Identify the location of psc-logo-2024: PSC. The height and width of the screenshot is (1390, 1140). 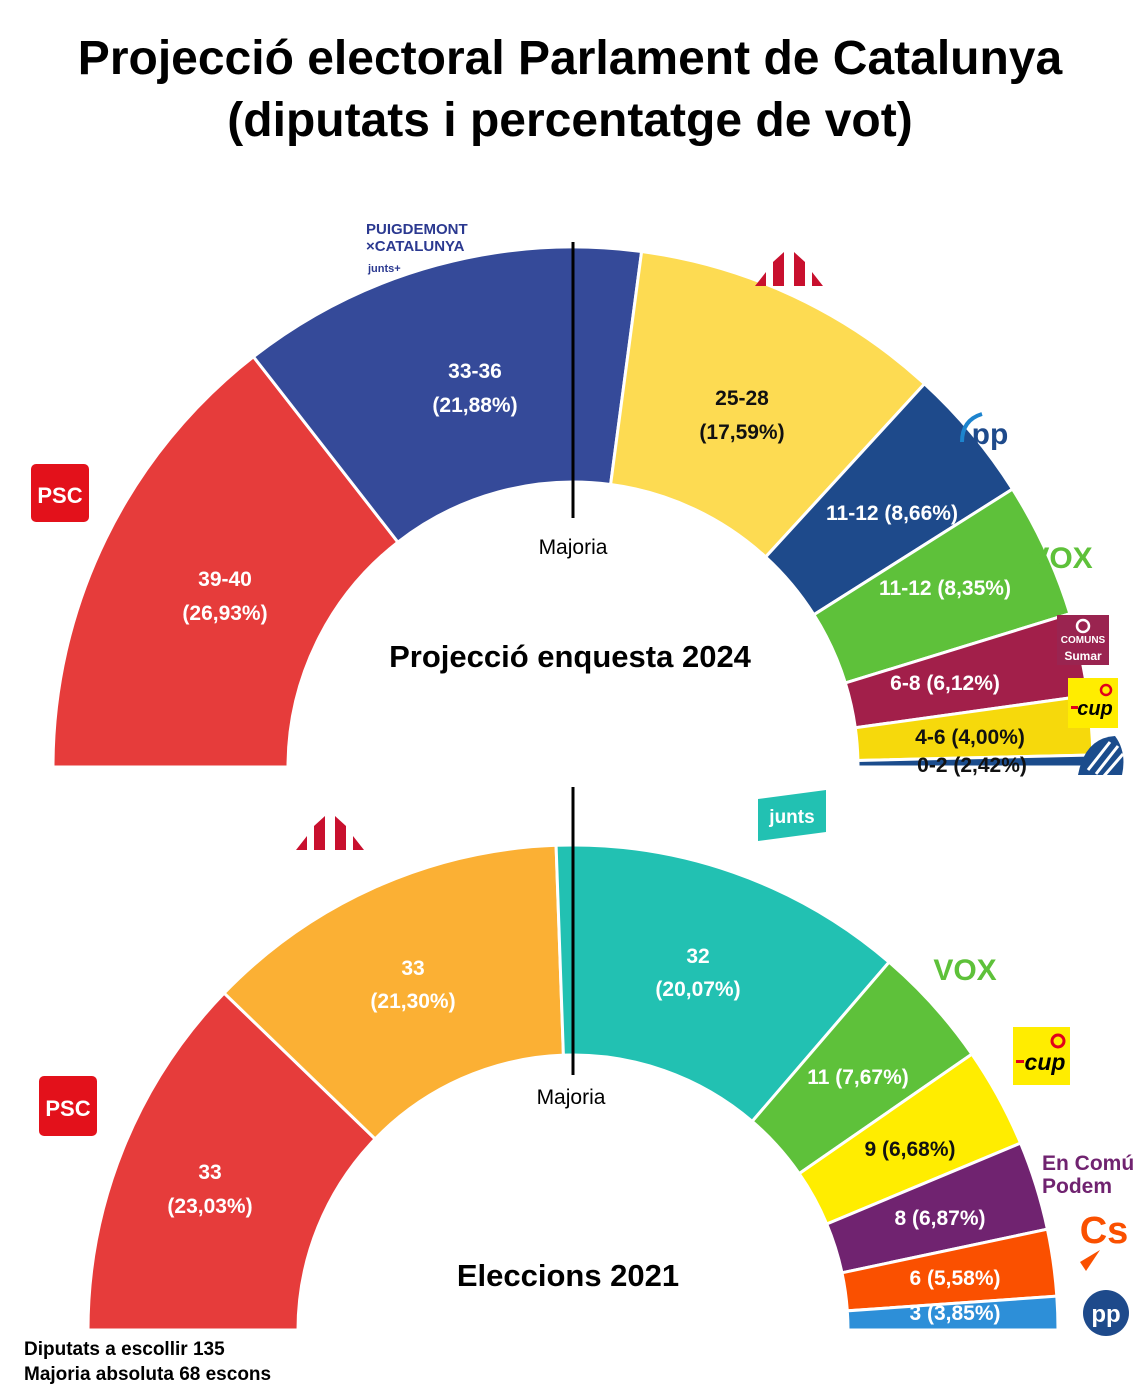
(60, 493).